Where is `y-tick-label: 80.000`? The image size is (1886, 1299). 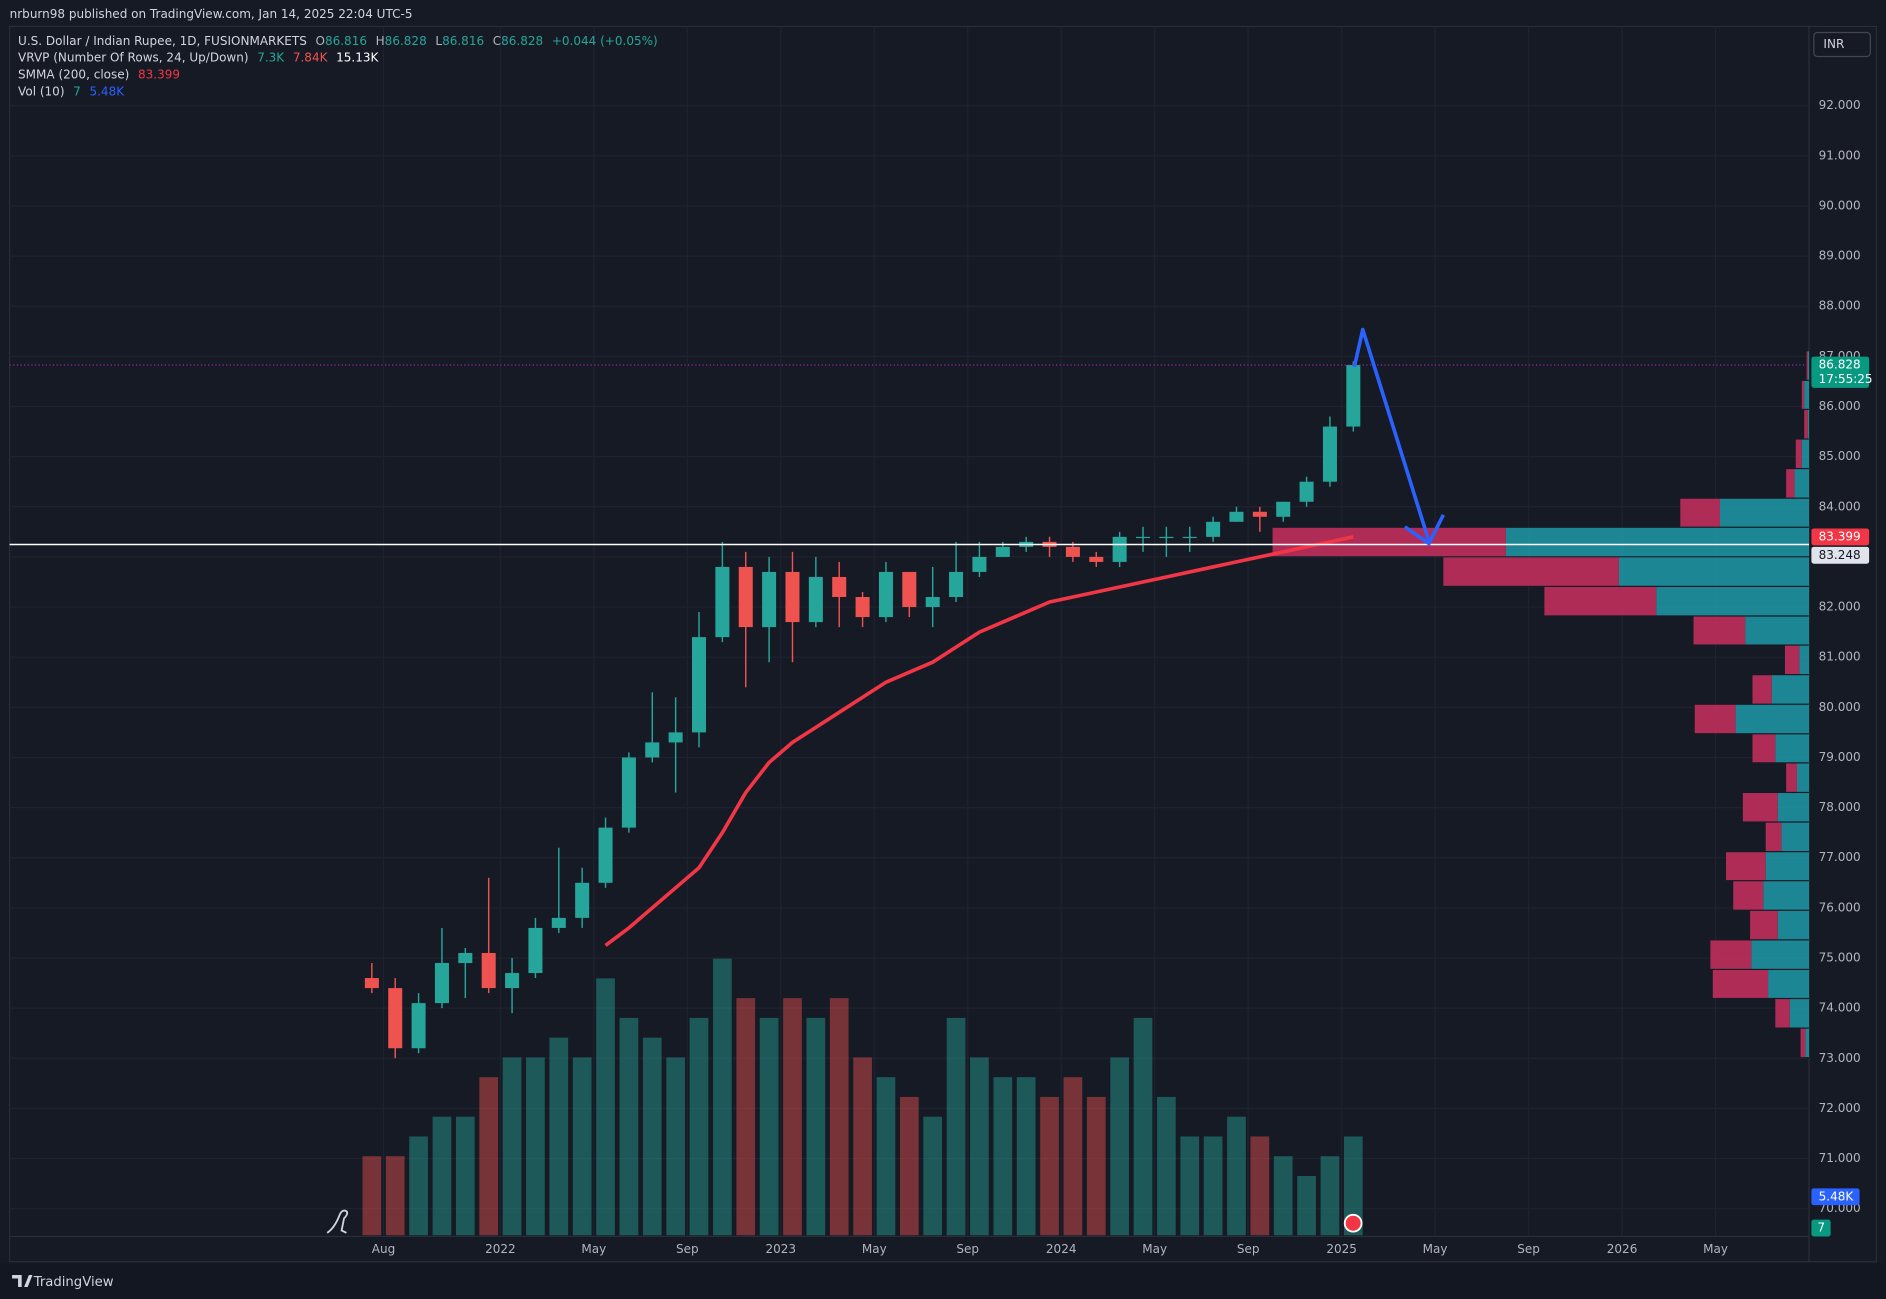 y-tick-label: 80.000 is located at coordinates (1840, 707).